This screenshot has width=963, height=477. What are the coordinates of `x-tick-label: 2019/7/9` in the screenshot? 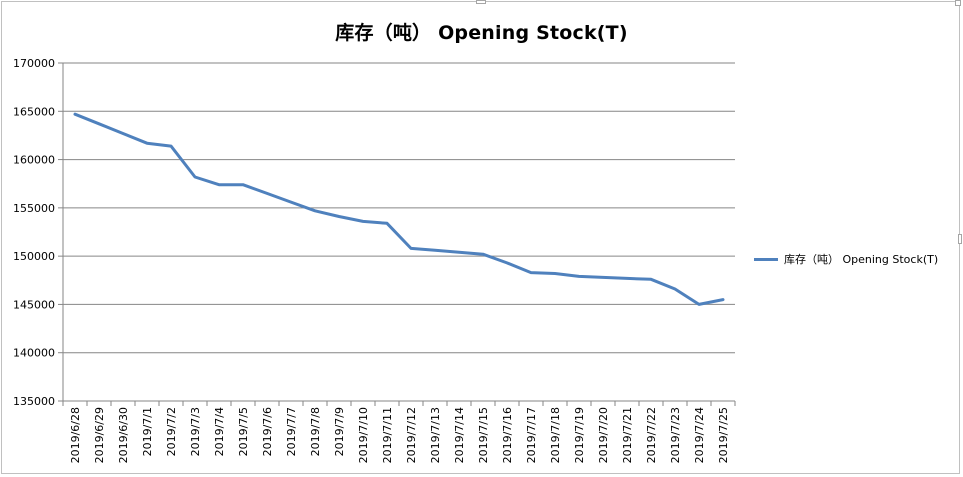 It's located at (339, 431).